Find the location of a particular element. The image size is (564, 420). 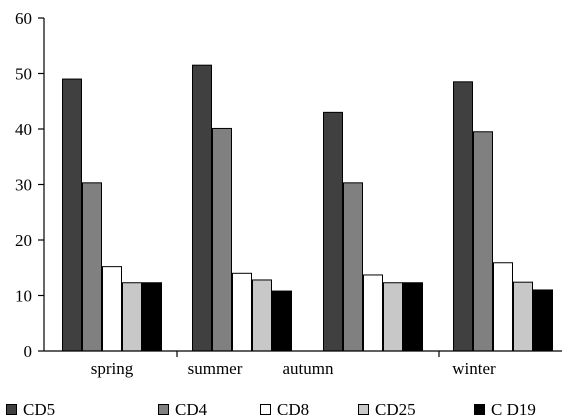

y-tick-label: 50 is located at coordinates (23, 74).